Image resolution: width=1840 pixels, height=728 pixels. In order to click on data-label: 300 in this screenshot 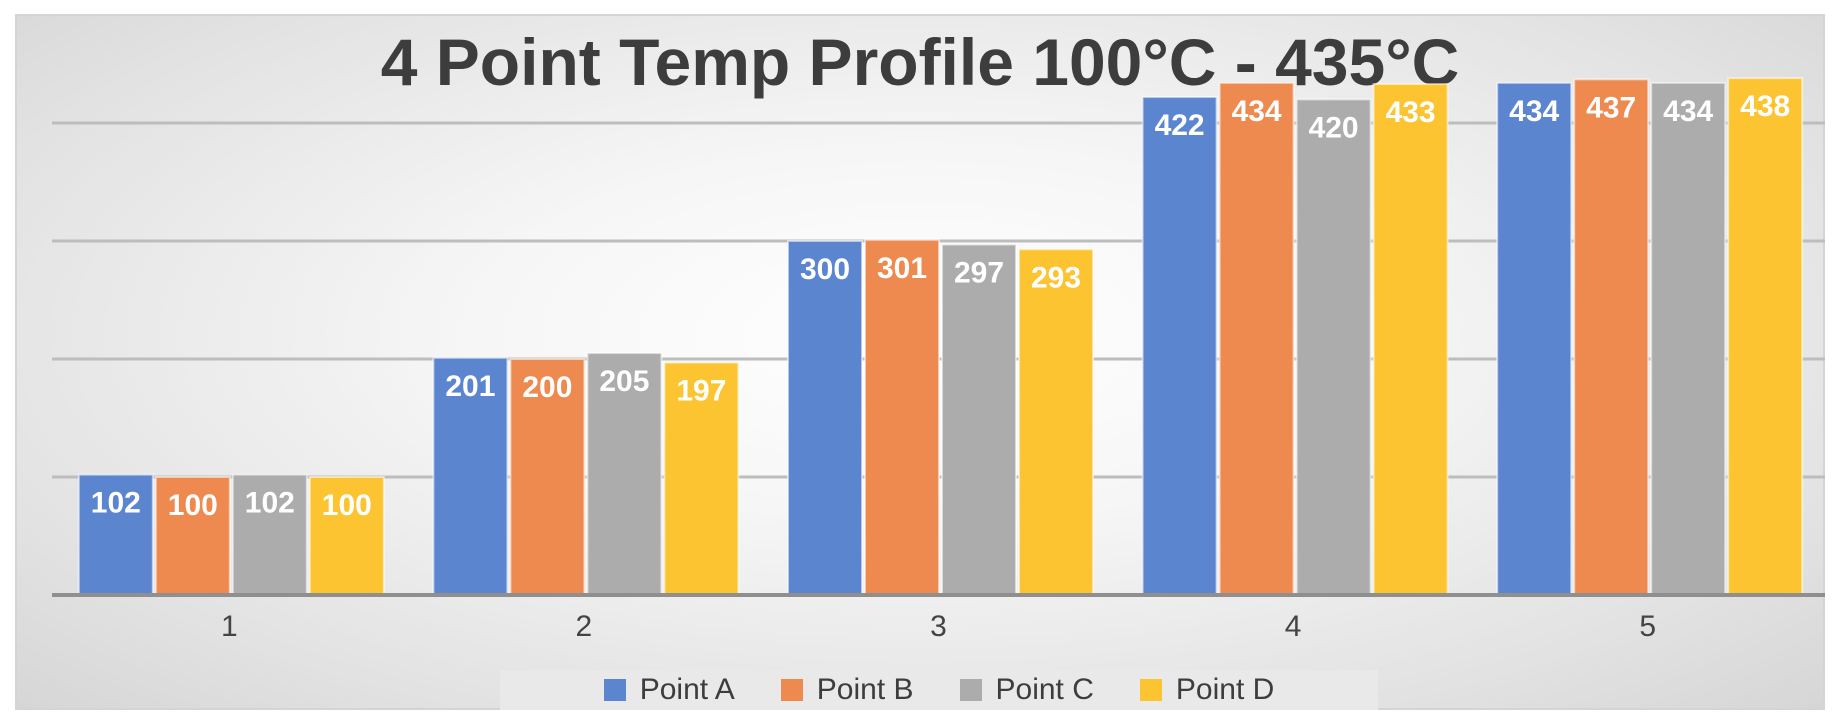, I will do `click(825, 269)`.